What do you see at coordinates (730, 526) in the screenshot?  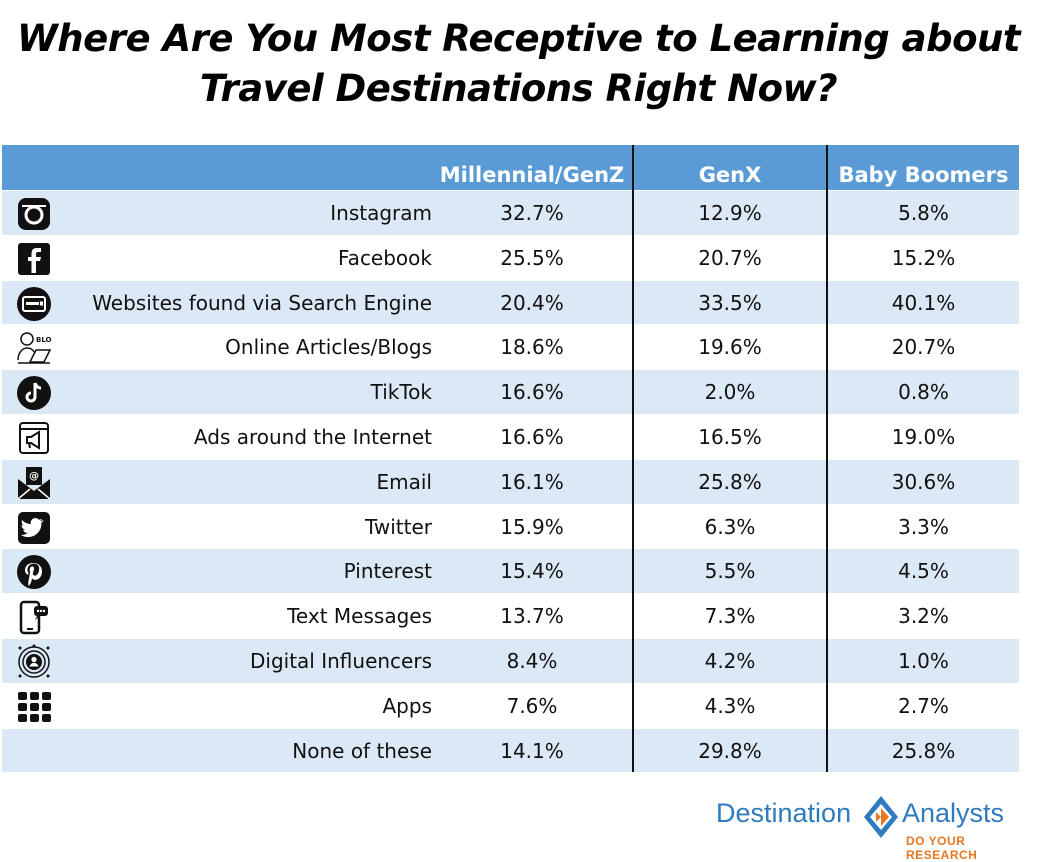 I see `cell-genx: 6.3%` at bounding box center [730, 526].